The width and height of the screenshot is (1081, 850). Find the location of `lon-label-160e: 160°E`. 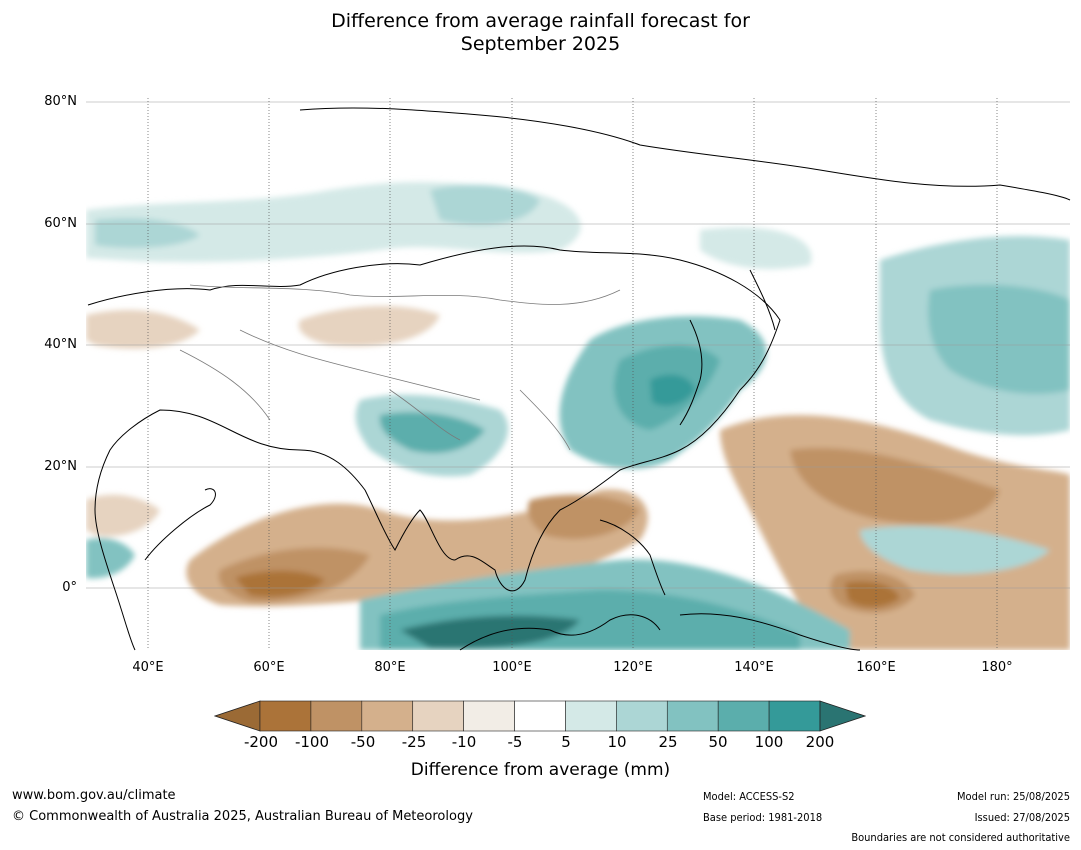

lon-label-160e: 160°E is located at coordinates (876, 667).